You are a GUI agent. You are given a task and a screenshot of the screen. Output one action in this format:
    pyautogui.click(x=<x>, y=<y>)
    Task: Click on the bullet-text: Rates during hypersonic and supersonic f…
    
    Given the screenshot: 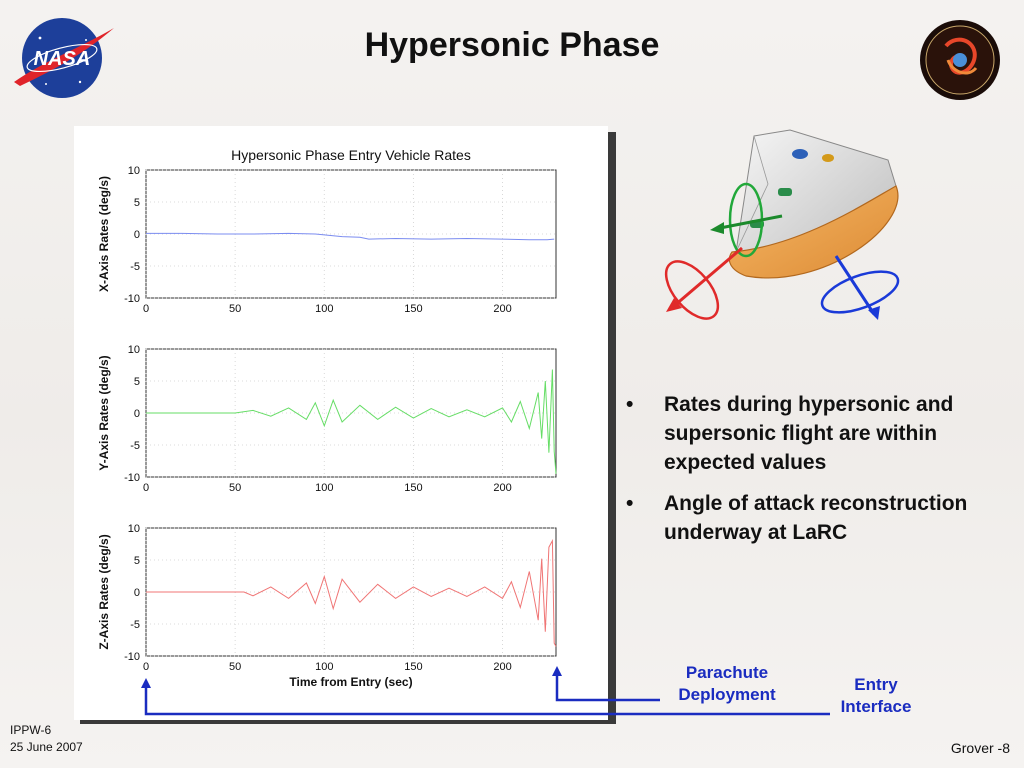 What is the action you would take?
    pyautogui.click(x=809, y=433)
    